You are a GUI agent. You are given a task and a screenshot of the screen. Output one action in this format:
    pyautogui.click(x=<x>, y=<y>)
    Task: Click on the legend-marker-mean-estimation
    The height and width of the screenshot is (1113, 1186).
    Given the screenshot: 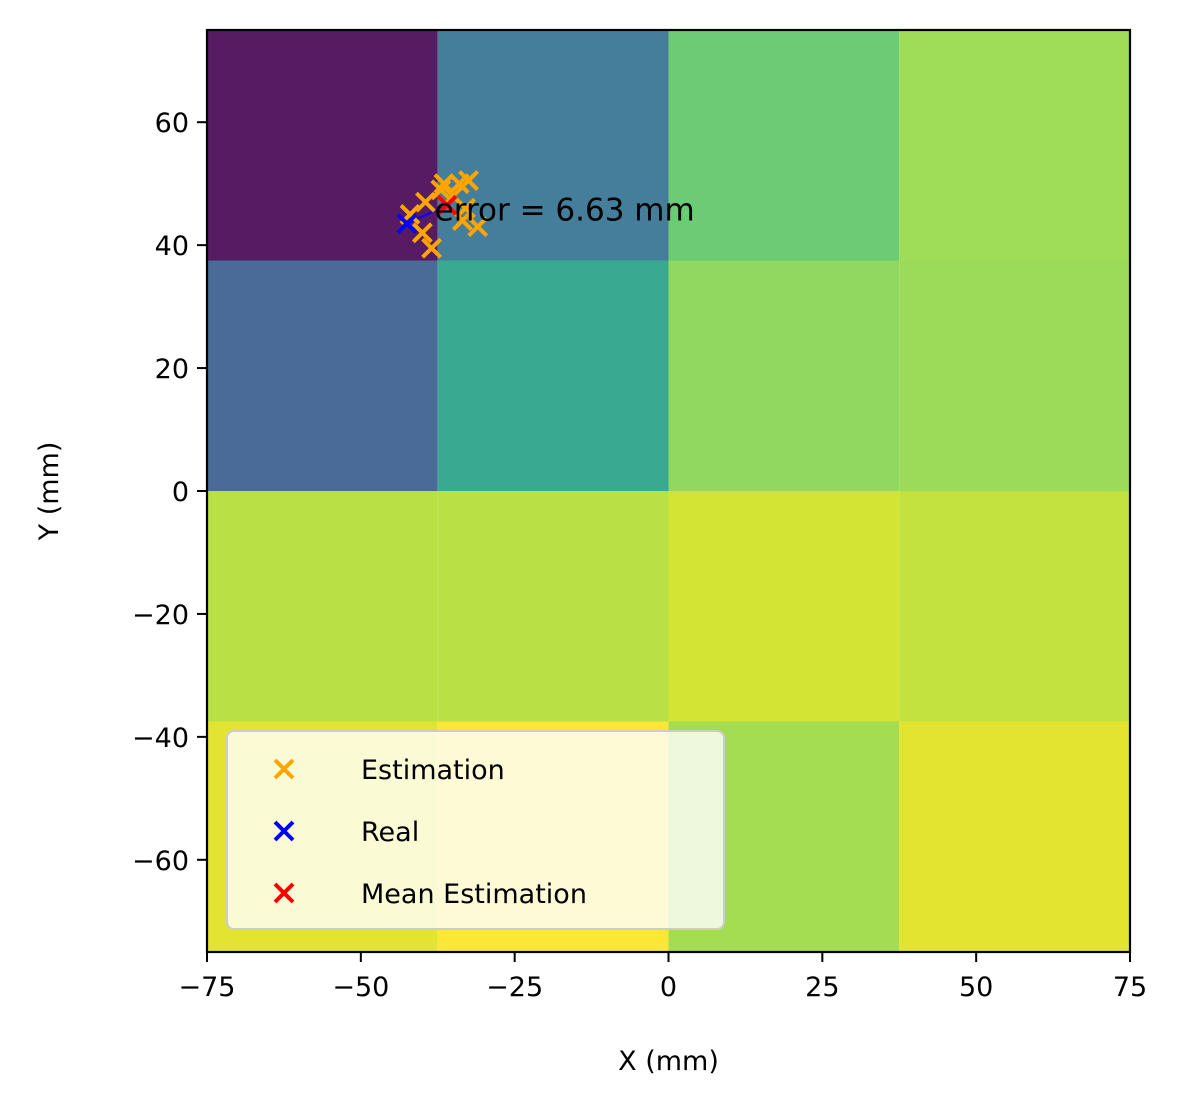 What is the action you would take?
    pyautogui.click(x=284, y=893)
    